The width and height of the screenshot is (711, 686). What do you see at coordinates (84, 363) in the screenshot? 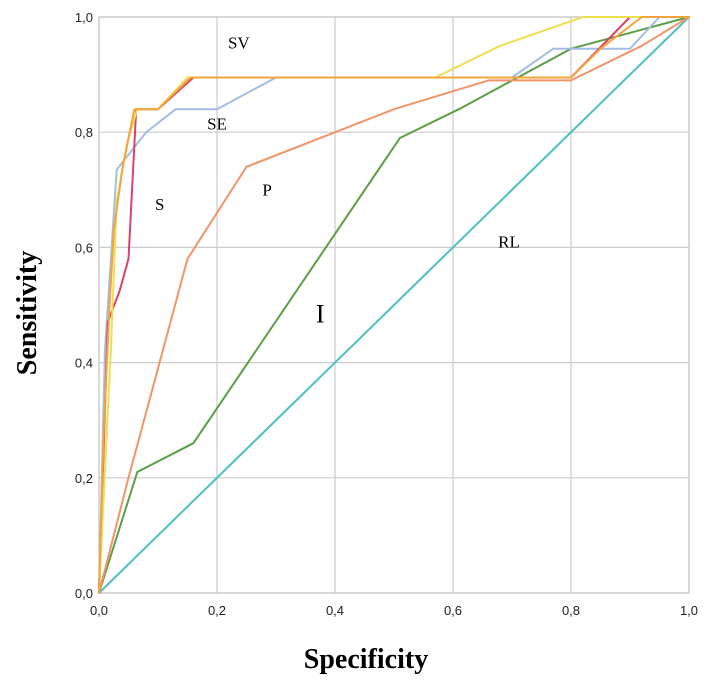
I see `y-tick-label: 0,4` at bounding box center [84, 363].